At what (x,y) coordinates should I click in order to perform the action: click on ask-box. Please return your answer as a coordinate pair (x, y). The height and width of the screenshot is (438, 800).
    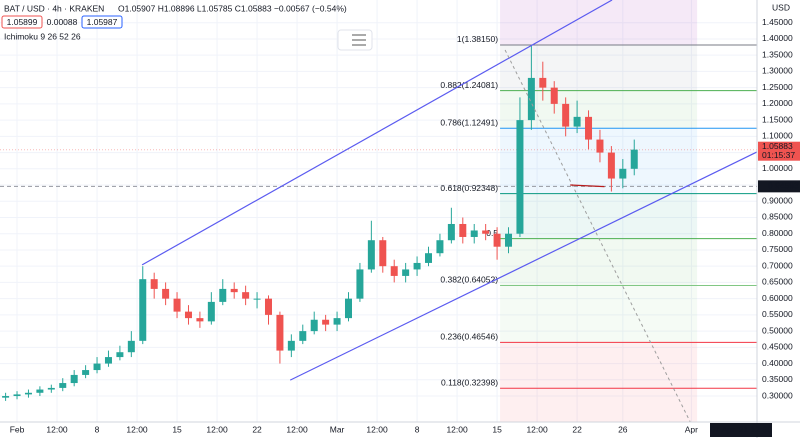
    Looking at the image, I should click on (102, 22).